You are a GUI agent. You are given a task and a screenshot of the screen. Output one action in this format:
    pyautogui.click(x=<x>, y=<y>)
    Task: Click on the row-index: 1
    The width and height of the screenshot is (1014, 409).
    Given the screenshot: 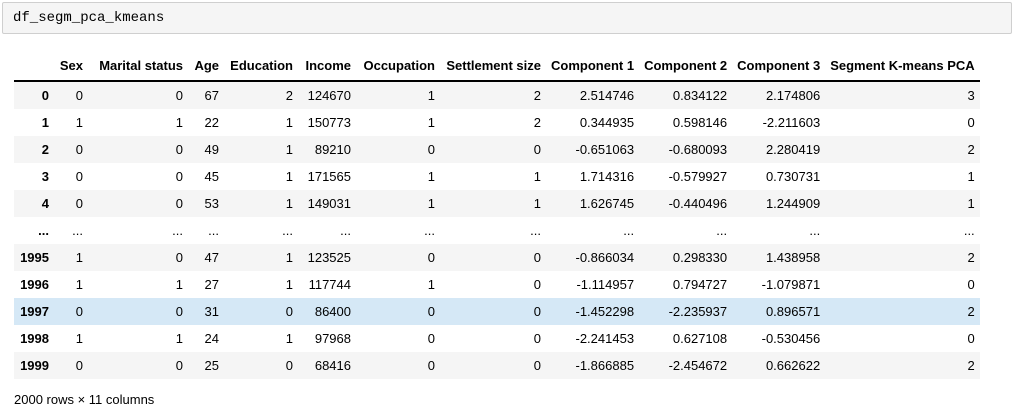 What is the action you would take?
    pyautogui.click(x=45, y=122)
    